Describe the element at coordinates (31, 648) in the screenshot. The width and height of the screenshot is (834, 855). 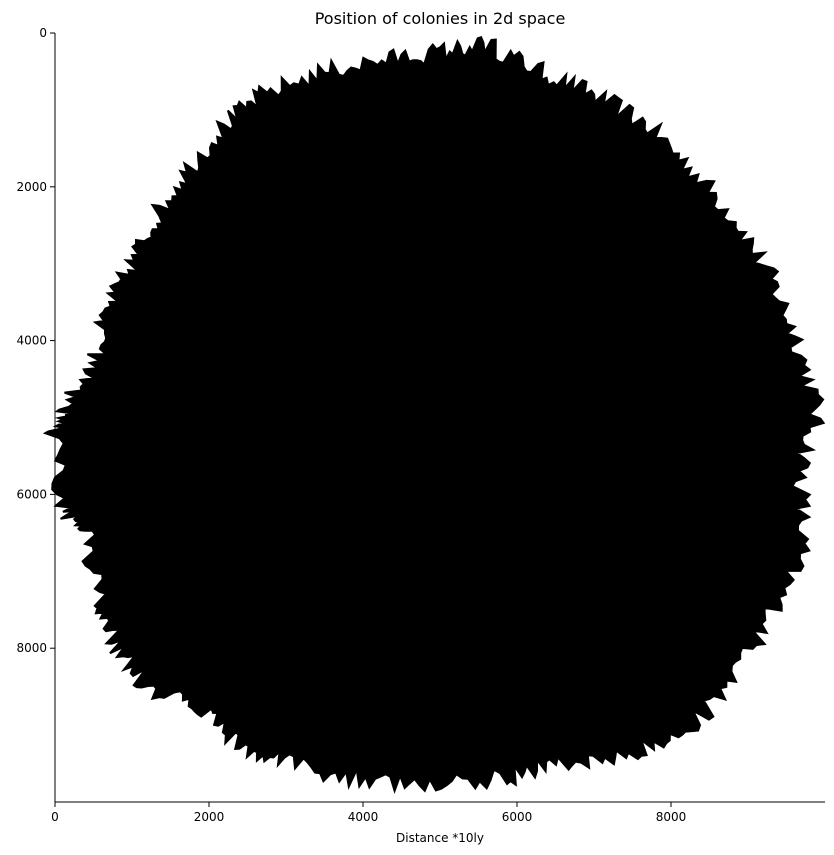
I see `y-tick-label: 8000` at that location.